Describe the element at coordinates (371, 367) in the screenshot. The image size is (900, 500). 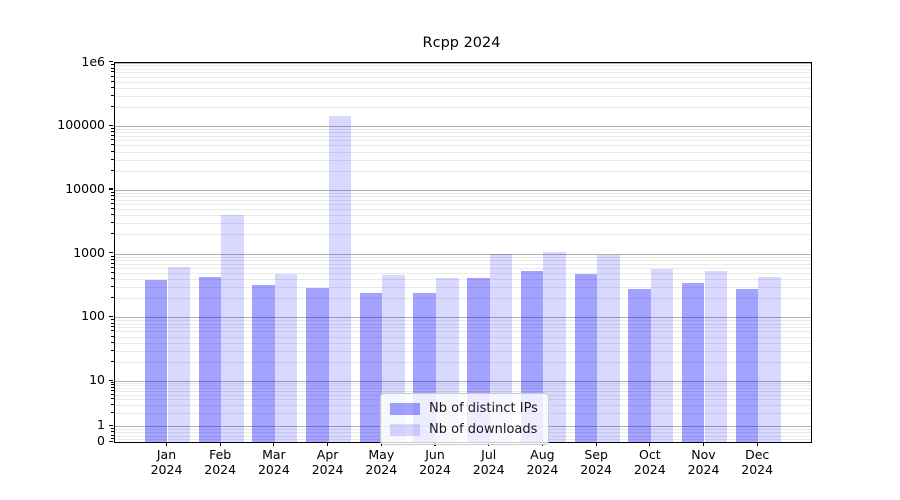
I see `bar-ips-may` at that location.